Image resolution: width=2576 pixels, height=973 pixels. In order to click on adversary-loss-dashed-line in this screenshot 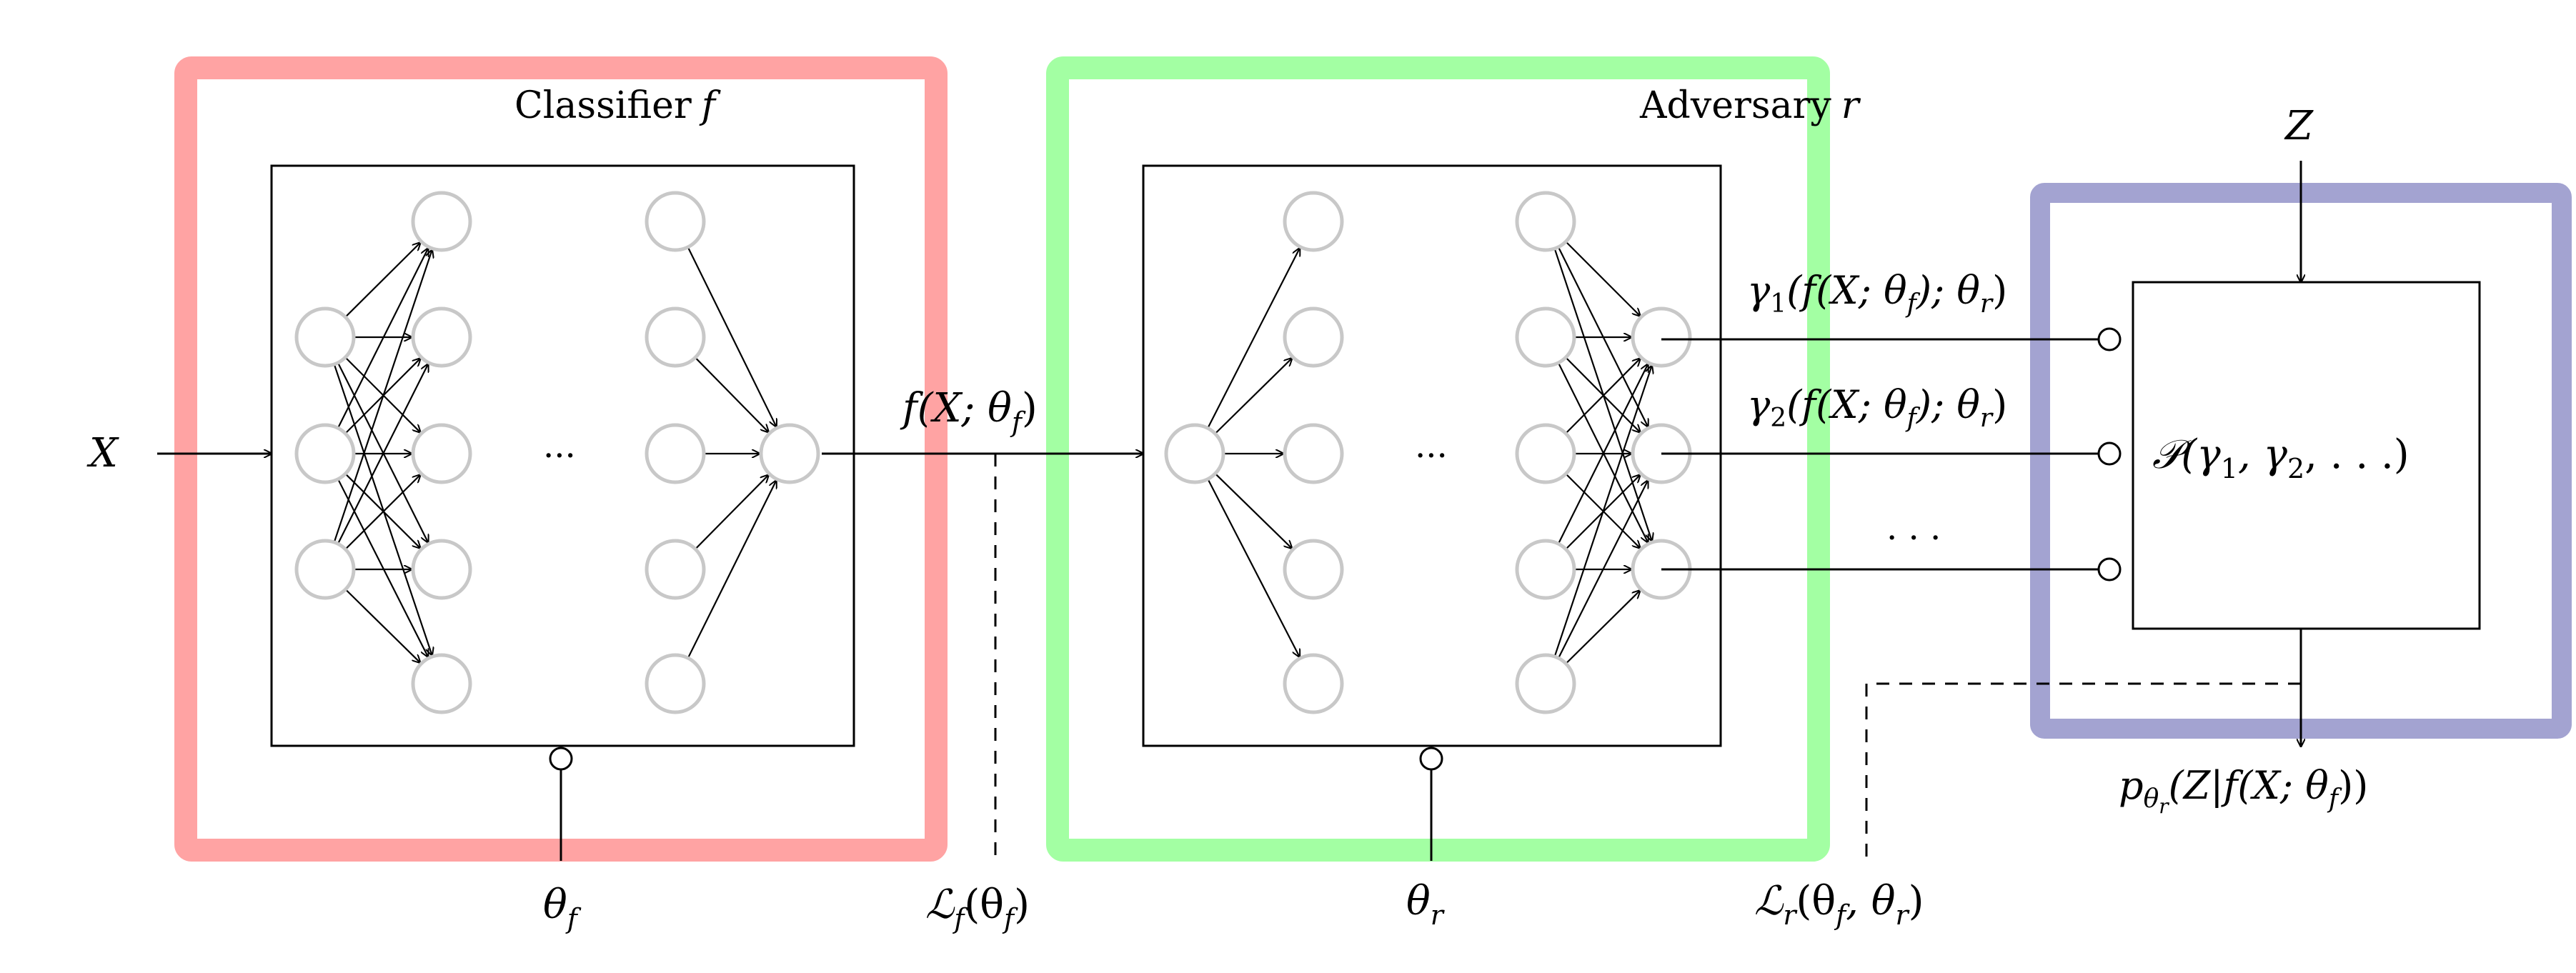, I will do `click(2083, 769)`.